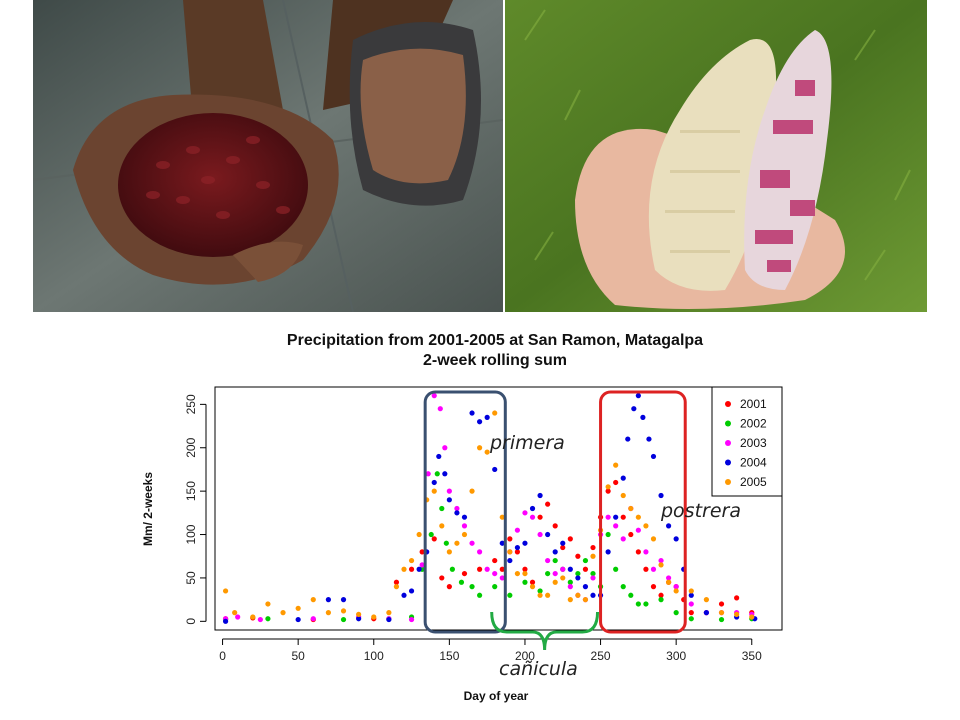  What do you see at coordinates (700, 511) in the screenshot?
I see `annotation-postrera: postrera` at bounding box center [700, 511].